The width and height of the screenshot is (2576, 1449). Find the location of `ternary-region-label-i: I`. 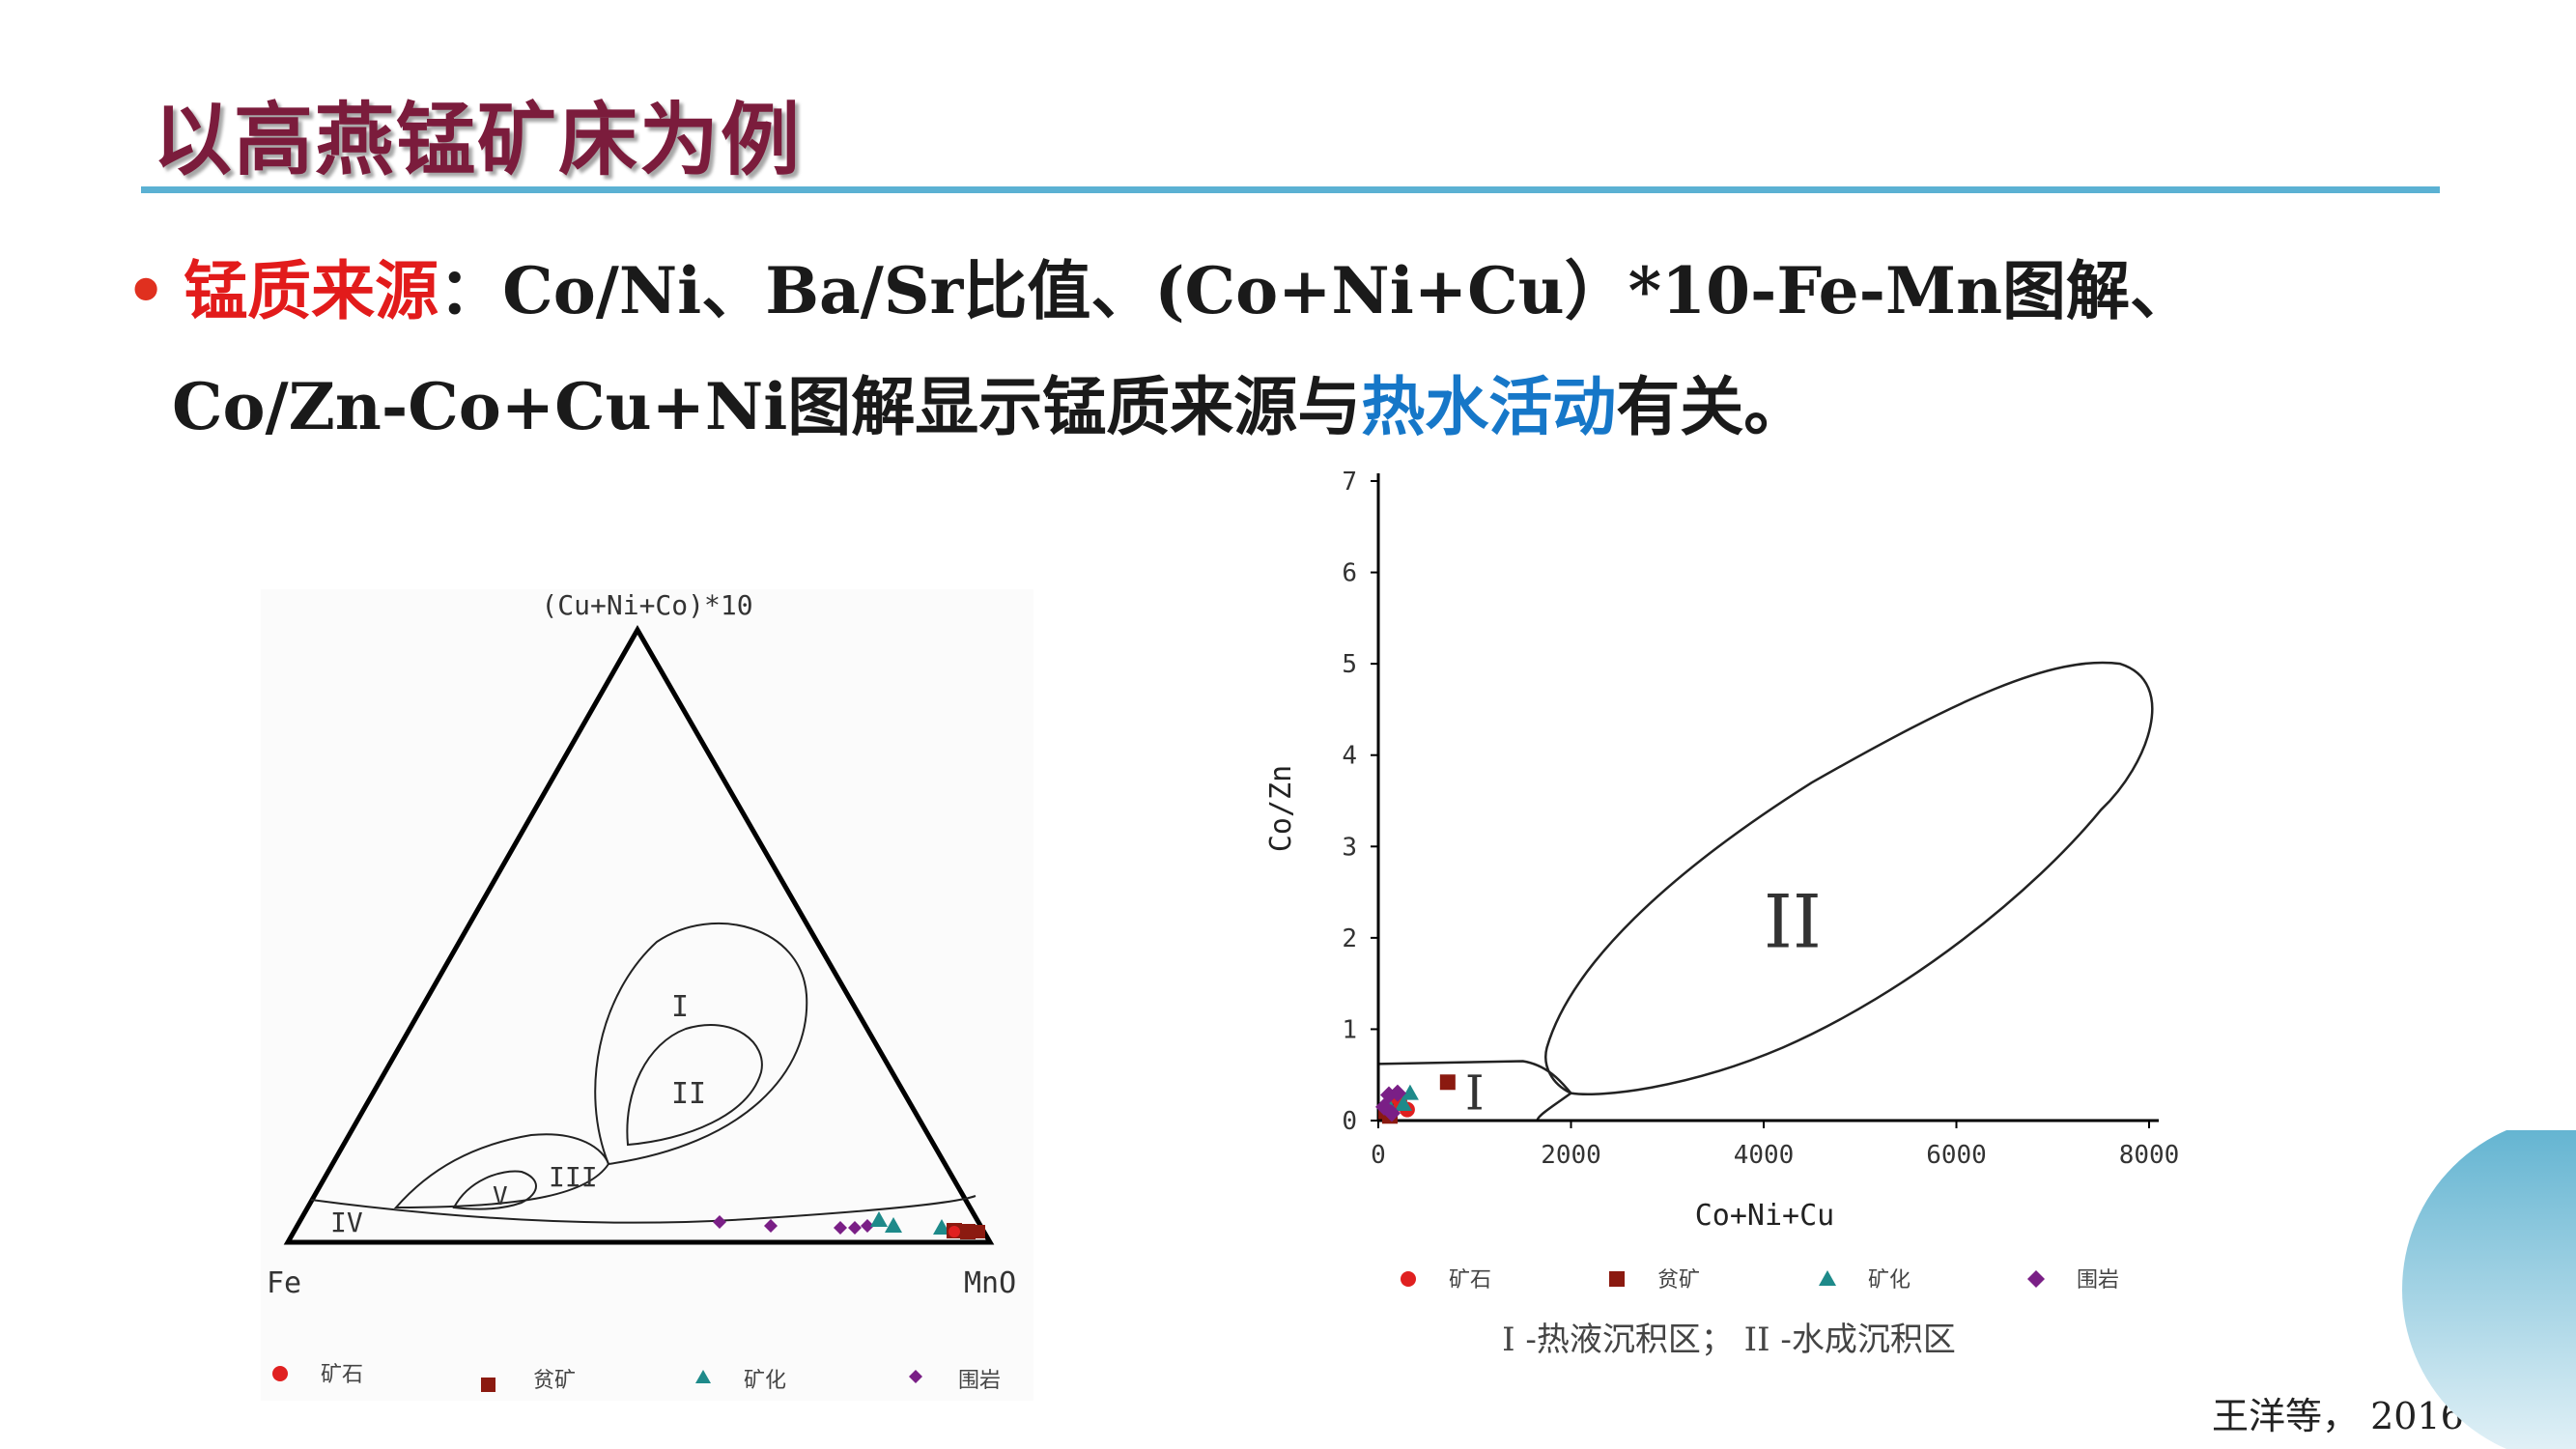

ternary-region-label-i: I is located at coordinates (680, 1007).